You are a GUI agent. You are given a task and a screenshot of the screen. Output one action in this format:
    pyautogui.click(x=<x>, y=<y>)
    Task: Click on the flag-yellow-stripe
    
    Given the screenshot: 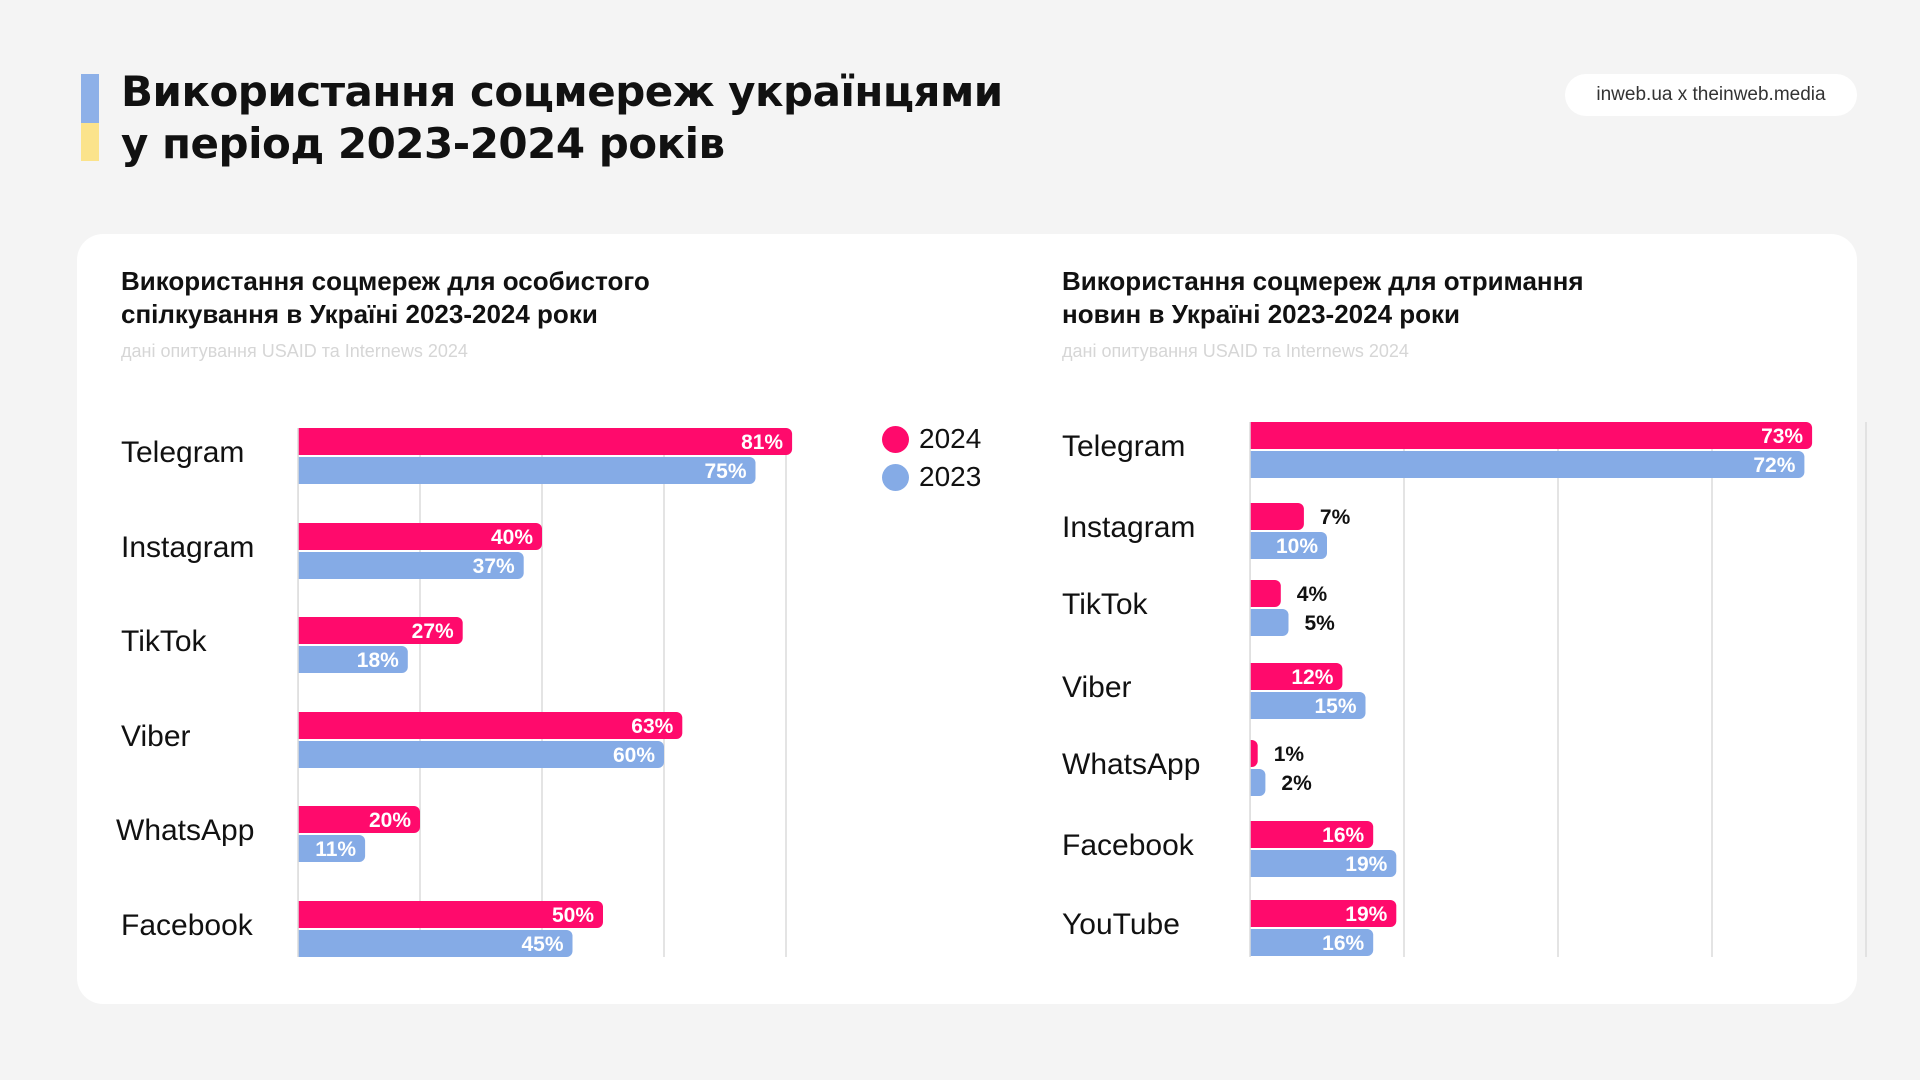 What is the action you would take?
    pyautogui.click(x=90, y=142)
    